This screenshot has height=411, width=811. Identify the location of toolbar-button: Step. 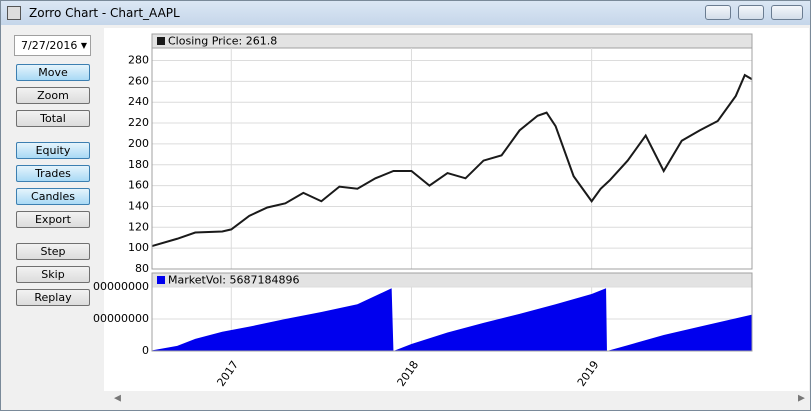
(53, 251).